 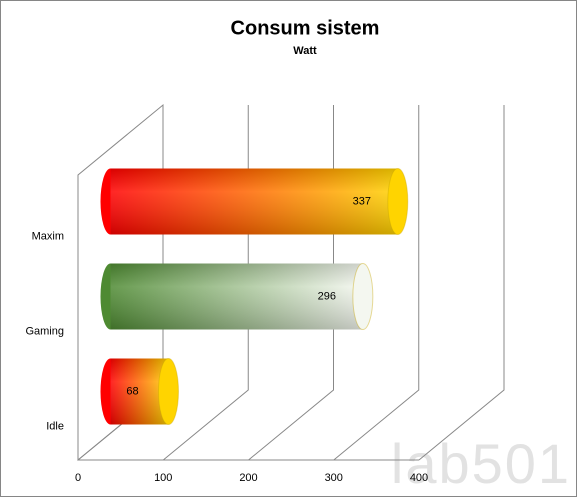 What do you see at coordinates (334, 478) in the screenshot?
I see `x-tick-label: 300` at bounding box center [334, 478].